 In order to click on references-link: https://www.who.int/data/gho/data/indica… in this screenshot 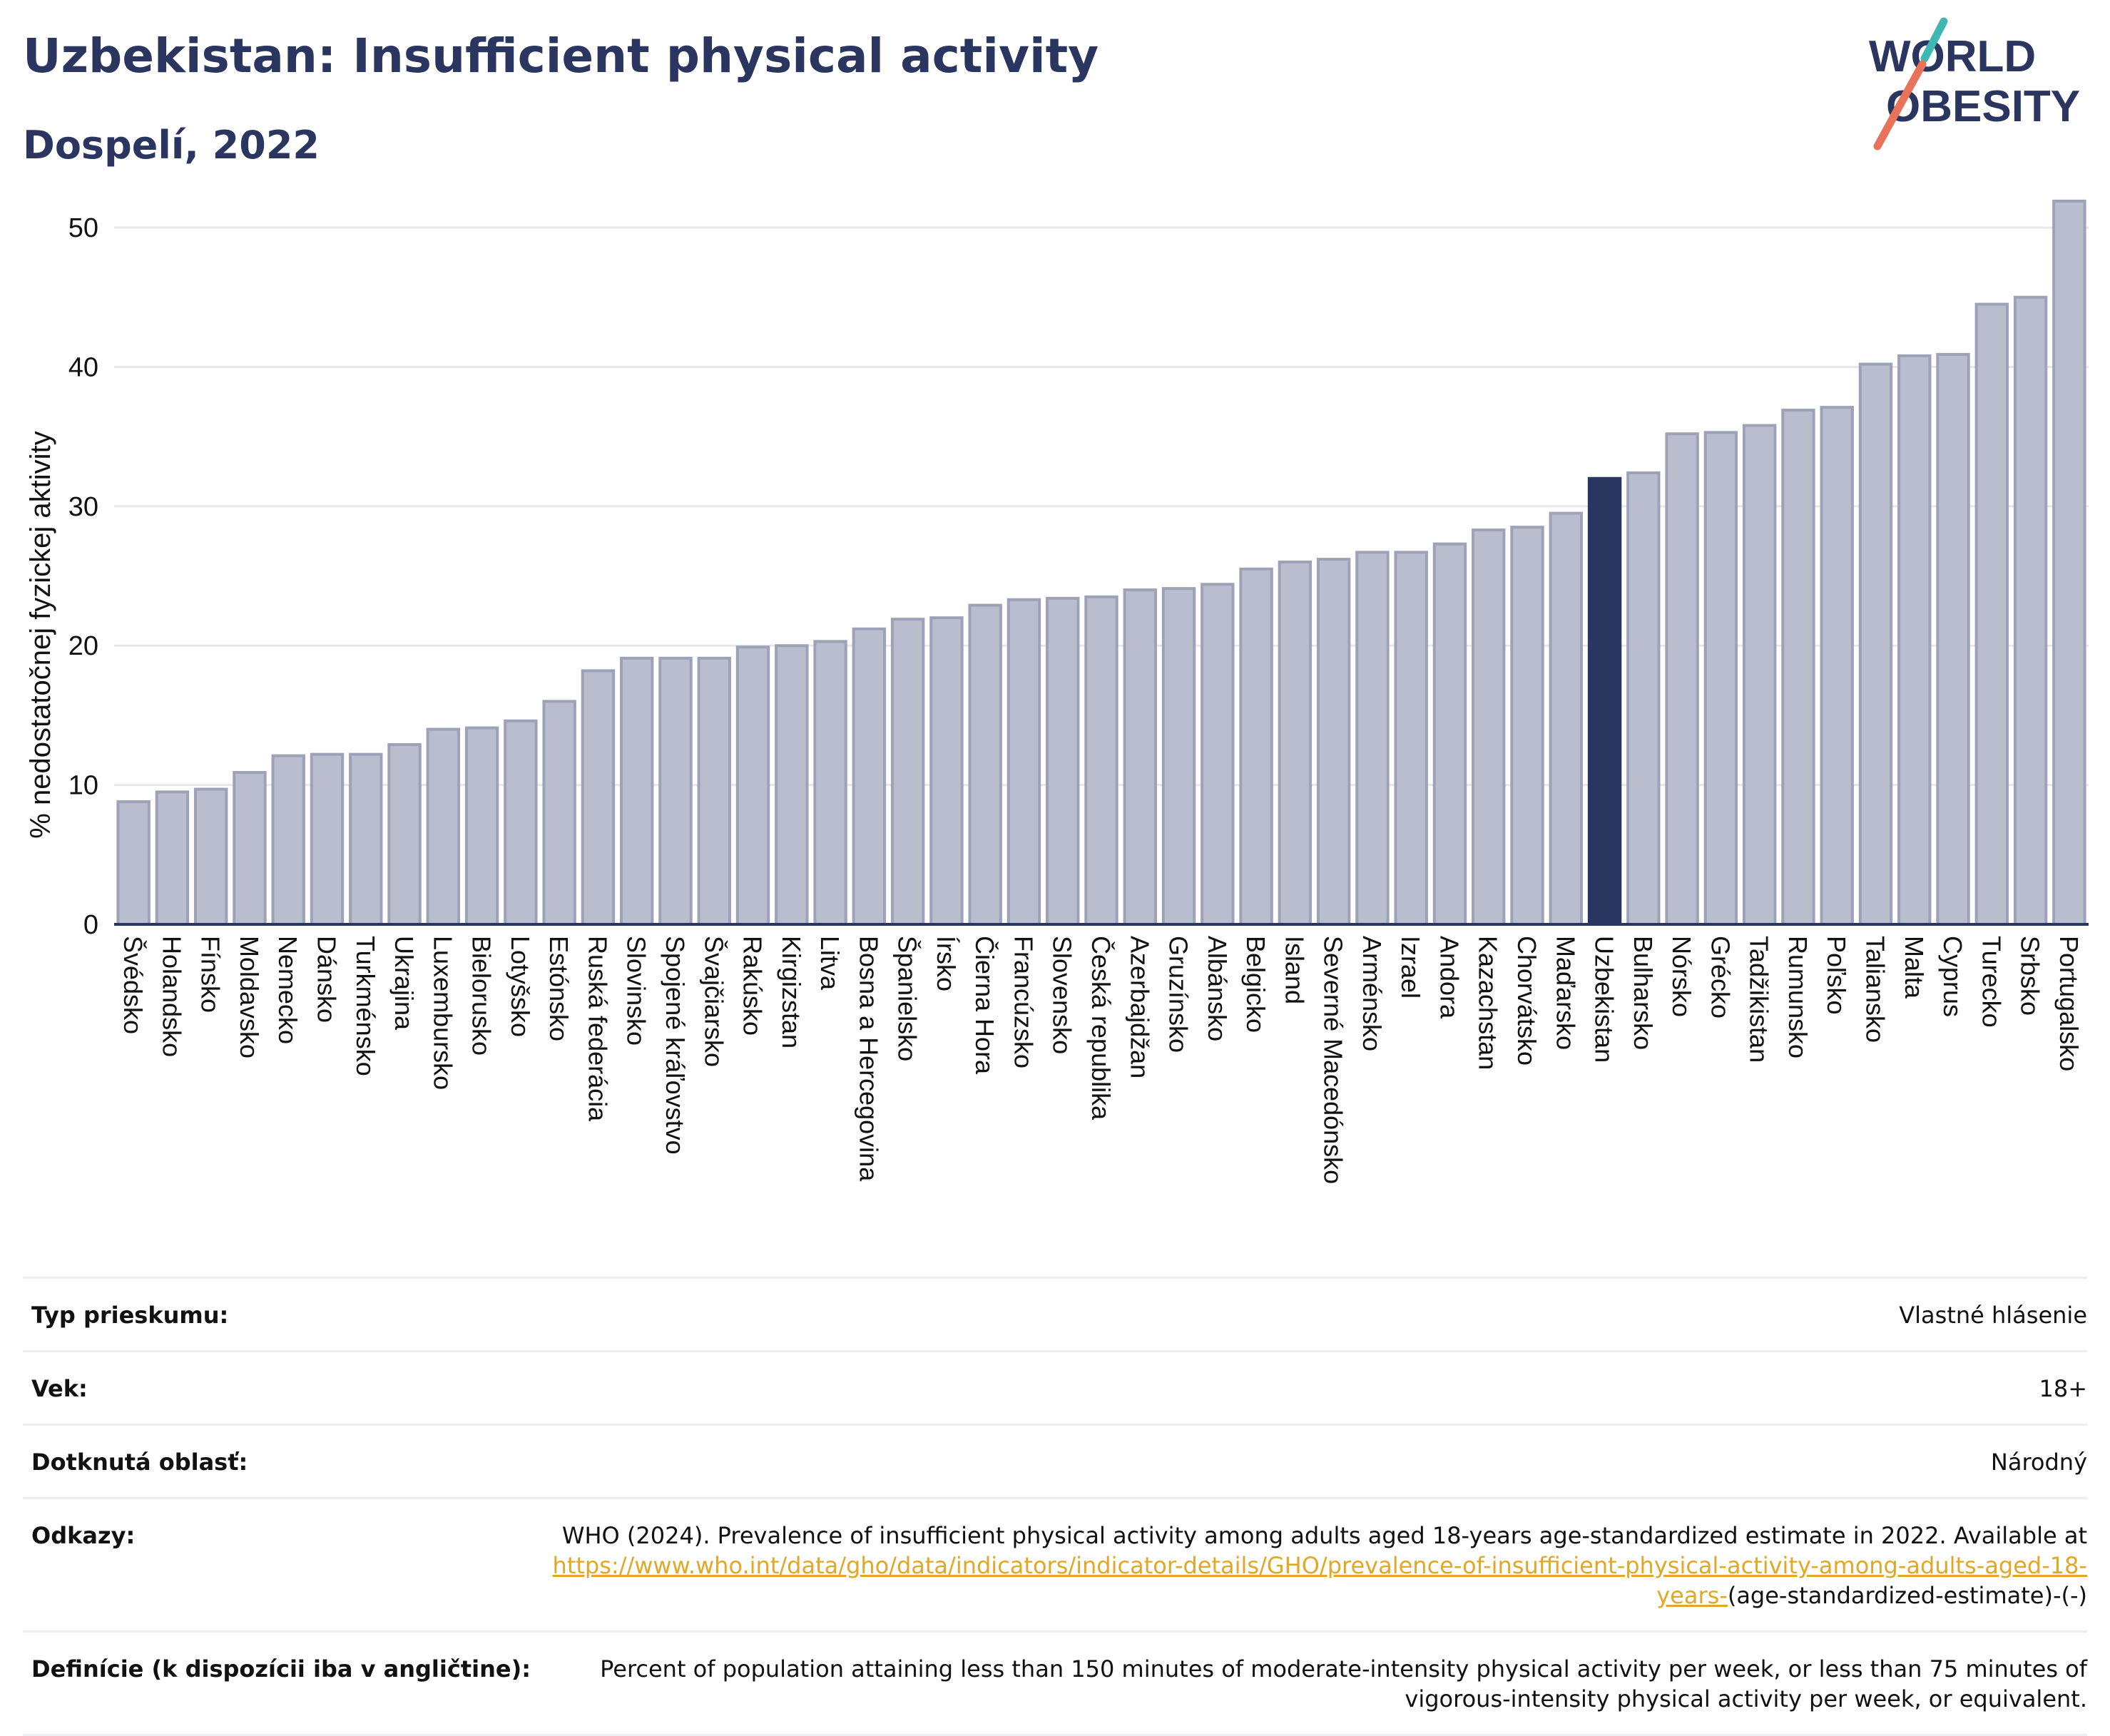, I will do `click(1319, 1581)`.